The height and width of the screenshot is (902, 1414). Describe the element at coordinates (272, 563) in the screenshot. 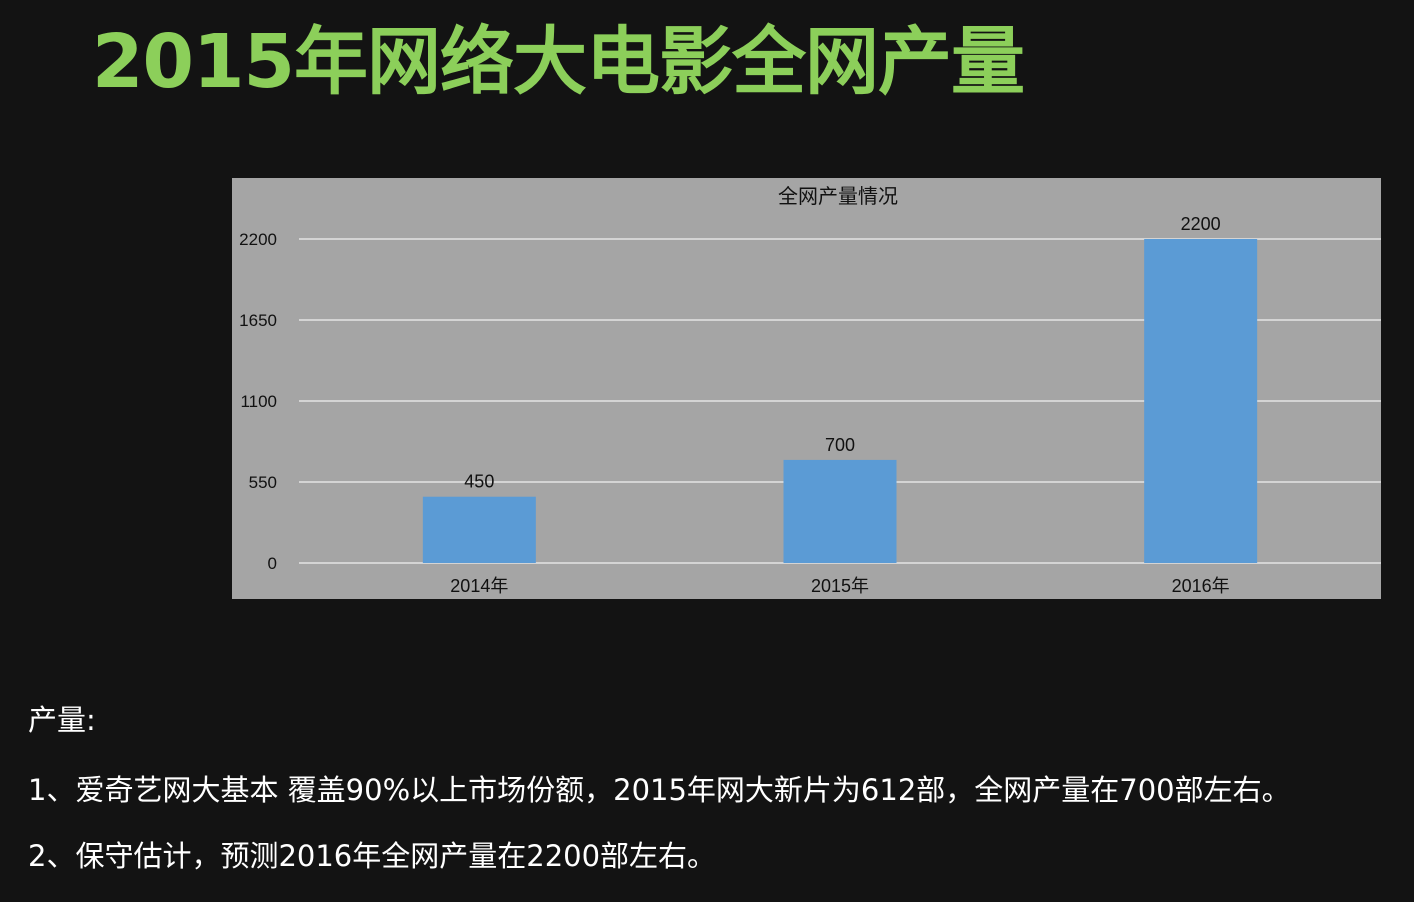

I see `y-tick-label-0: 0` at that location.